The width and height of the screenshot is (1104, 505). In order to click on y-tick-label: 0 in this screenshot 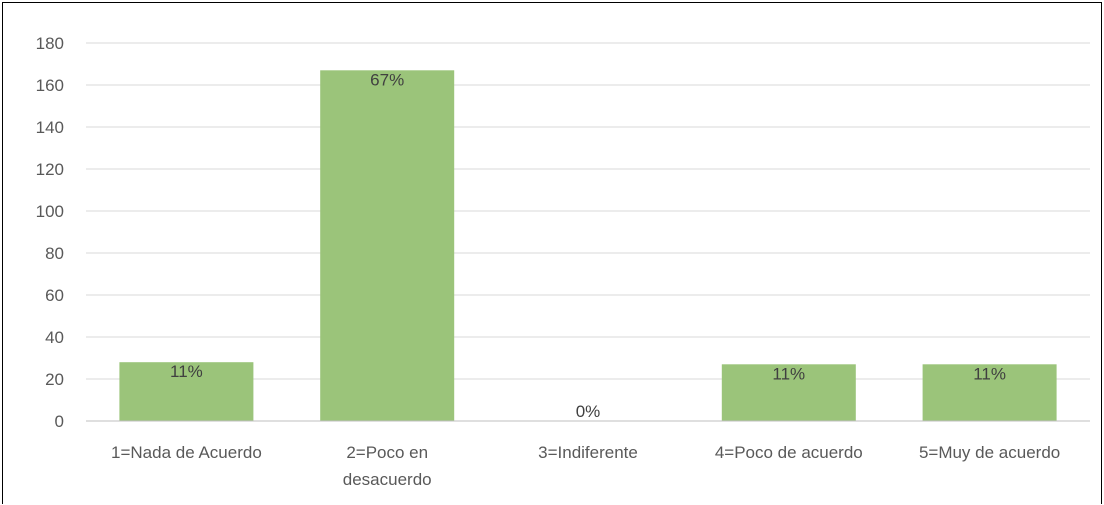, I will do `click(59, 421)`.